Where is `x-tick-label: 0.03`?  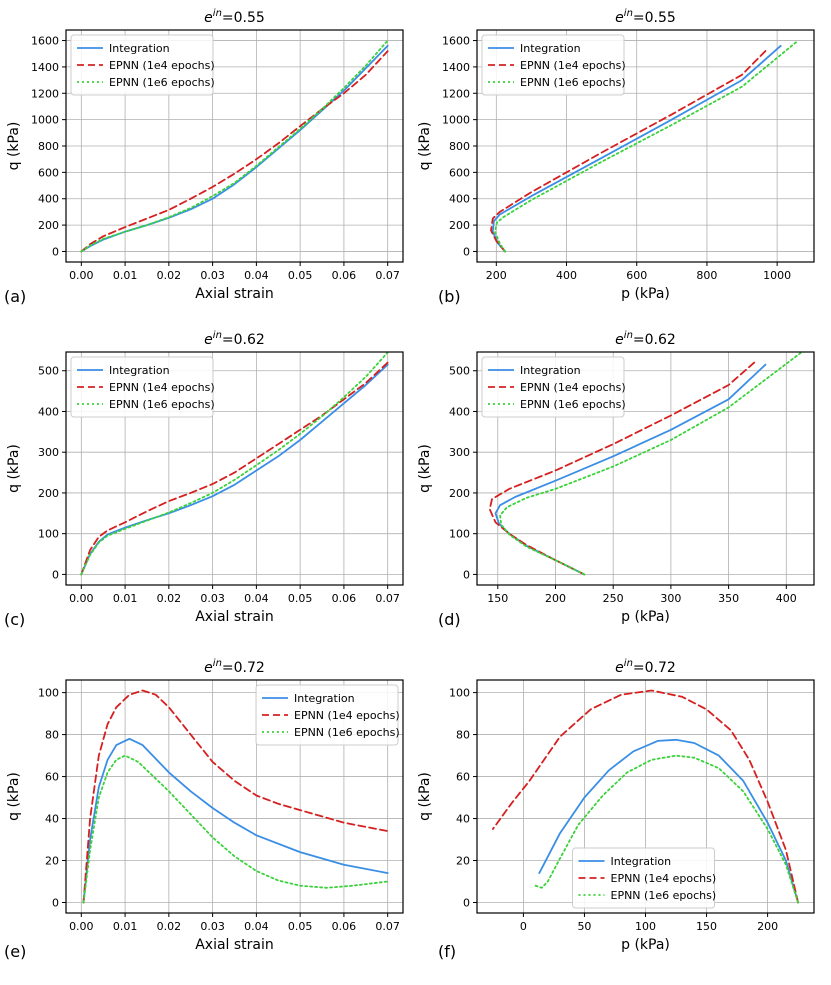
x-tick-label: 0.03 is located at coordinates (212, 598).